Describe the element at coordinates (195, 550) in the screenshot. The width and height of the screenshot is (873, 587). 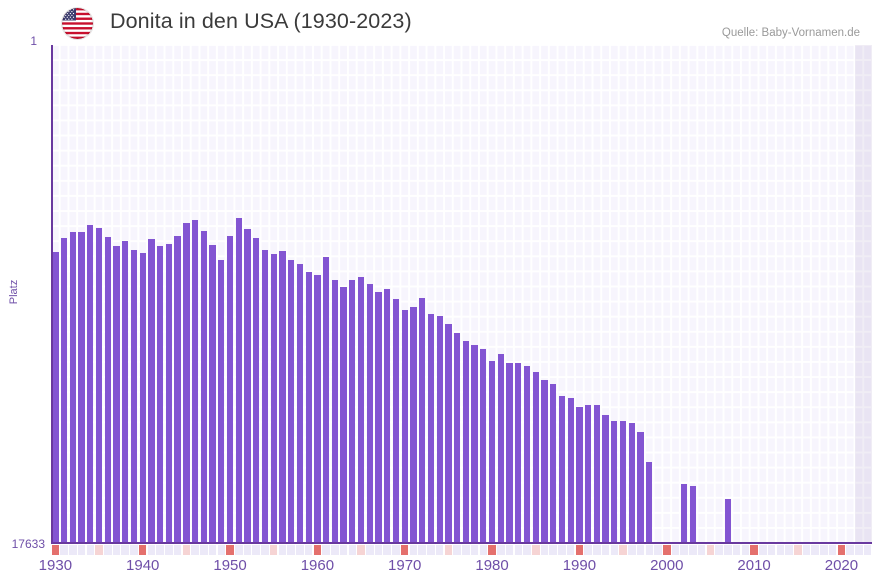
I see `x-tick-minor-1946` at that location.